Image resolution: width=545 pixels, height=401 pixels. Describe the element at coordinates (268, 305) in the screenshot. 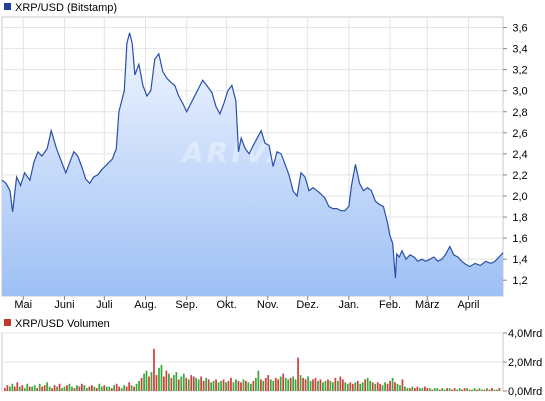

I see `price-x-tick-label: Nov.` at that location.